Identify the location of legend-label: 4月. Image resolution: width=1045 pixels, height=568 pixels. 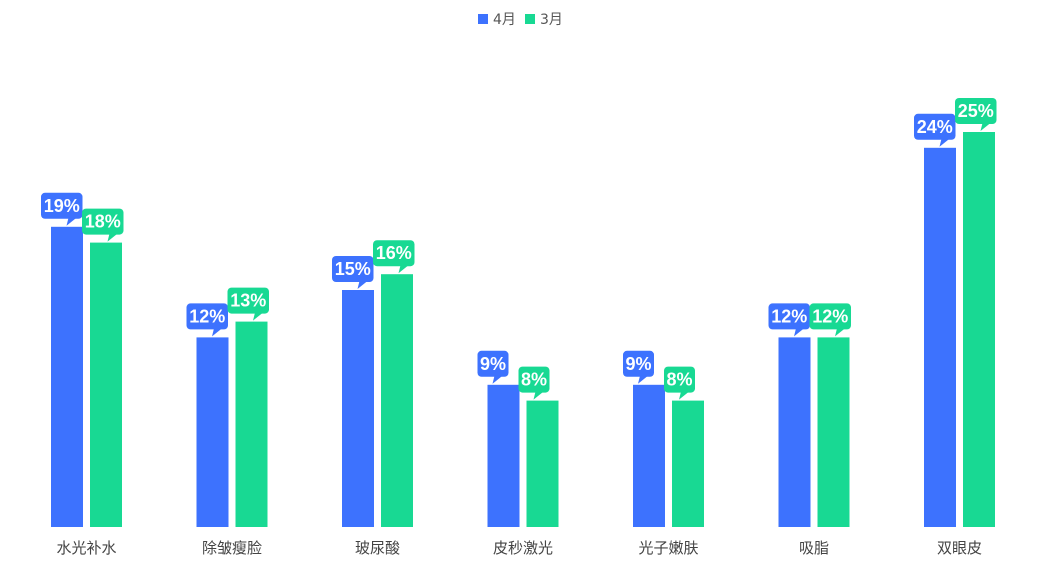
(504, 20).